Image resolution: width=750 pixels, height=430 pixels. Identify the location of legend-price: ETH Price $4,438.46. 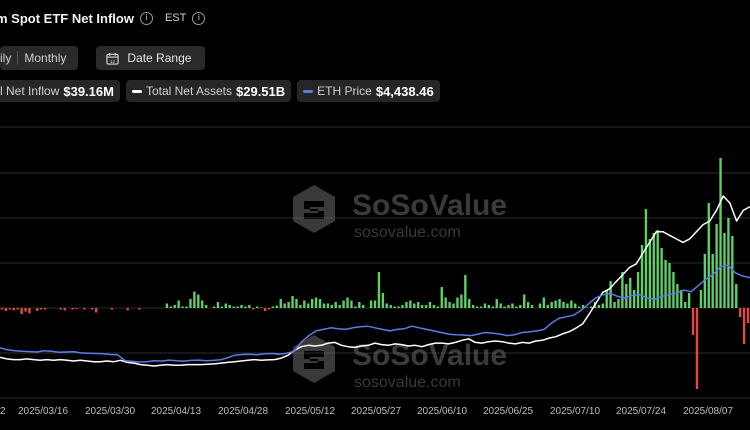
(368, 91).